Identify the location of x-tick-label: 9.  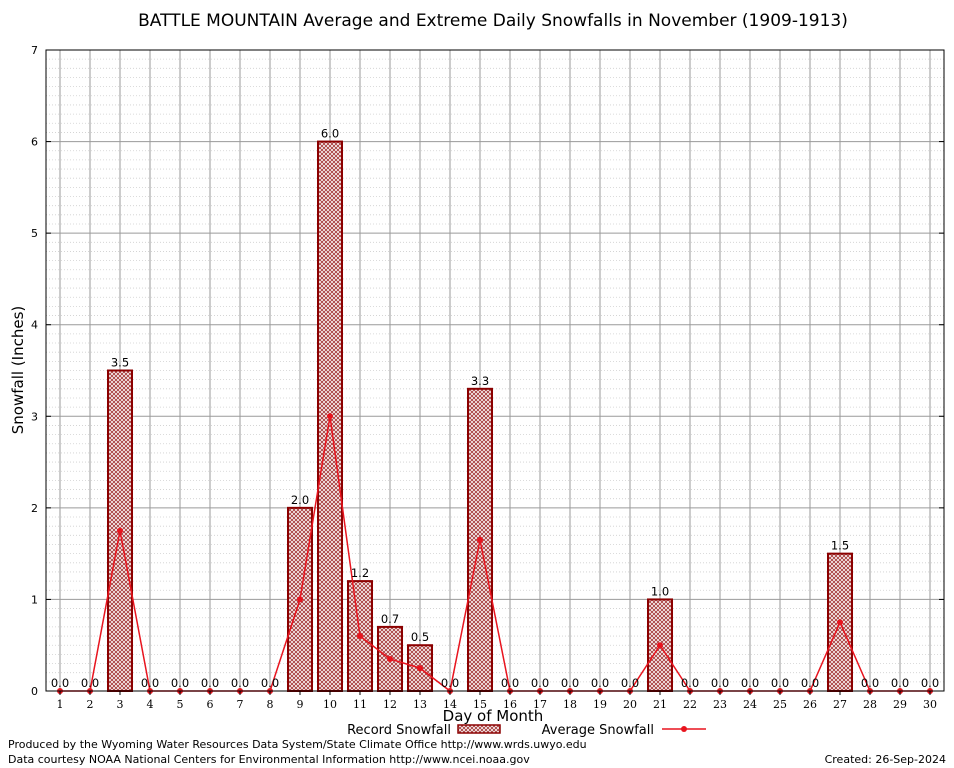
(300, 704).